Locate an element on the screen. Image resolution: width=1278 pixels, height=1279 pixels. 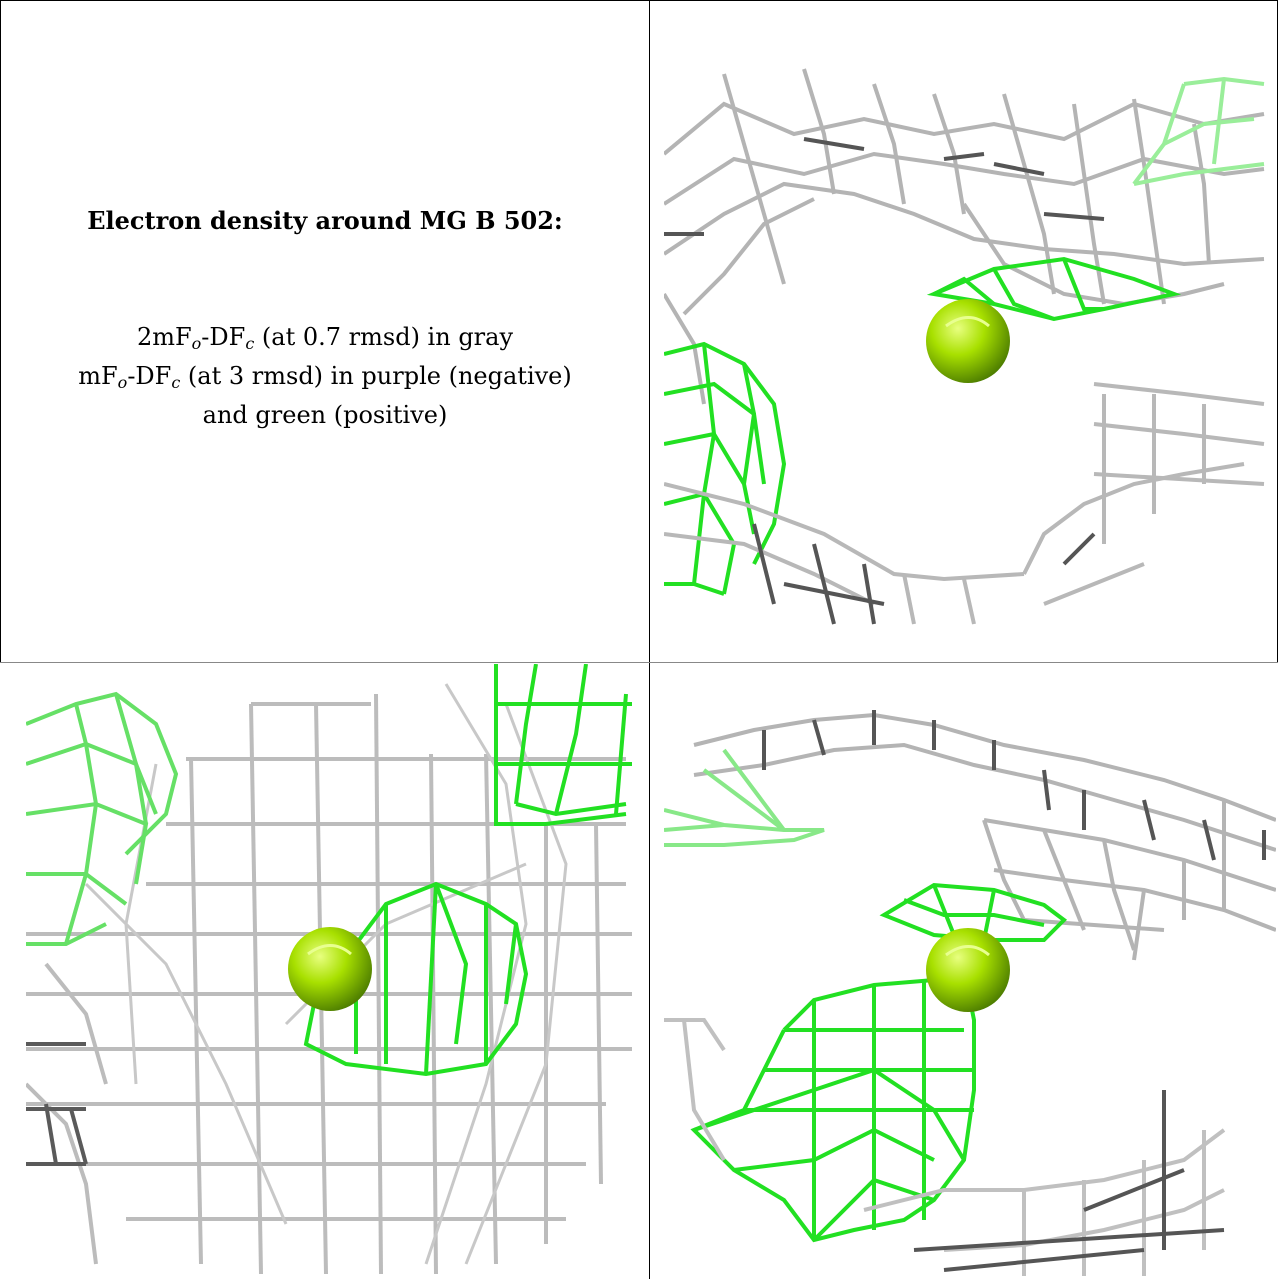
legend-line-mfo: mFo-DFc (at 3 rmsd) in purple (negative) is located at coordinates (325, 377).